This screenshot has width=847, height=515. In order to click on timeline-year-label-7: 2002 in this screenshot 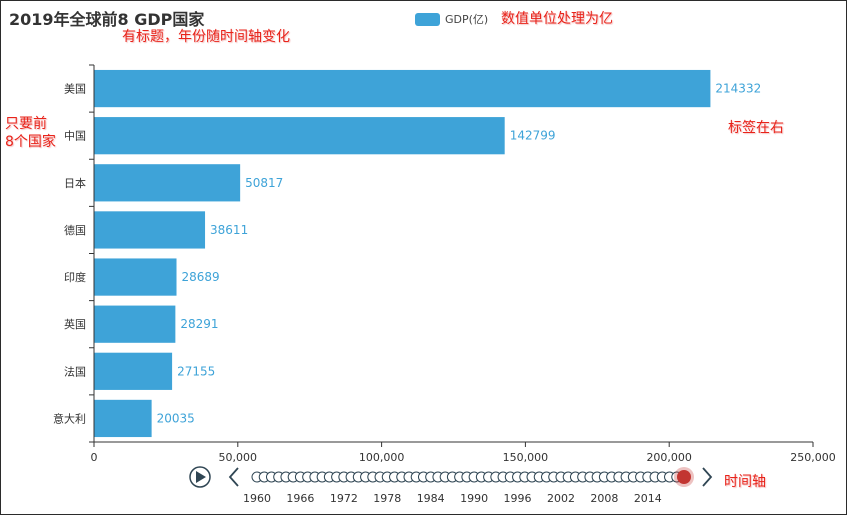, I will do `click(561, 498)`.